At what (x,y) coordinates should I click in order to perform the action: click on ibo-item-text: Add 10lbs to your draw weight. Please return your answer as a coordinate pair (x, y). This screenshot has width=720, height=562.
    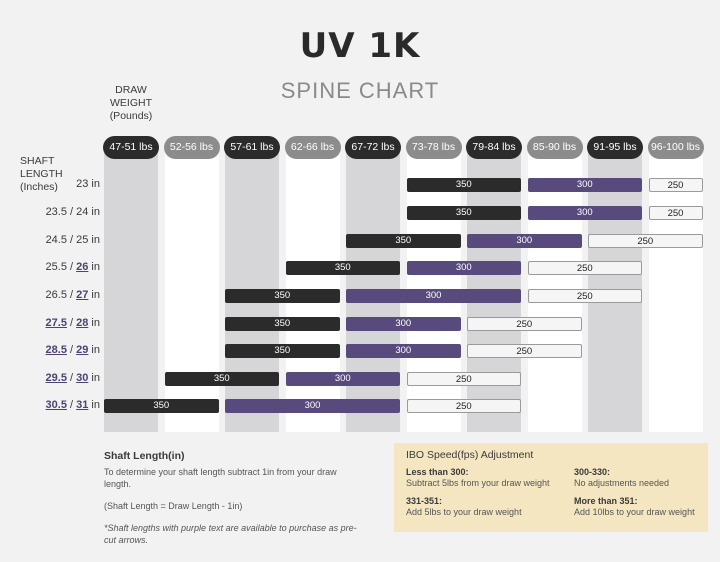
    Looking at the image, I should click on (634, 512).